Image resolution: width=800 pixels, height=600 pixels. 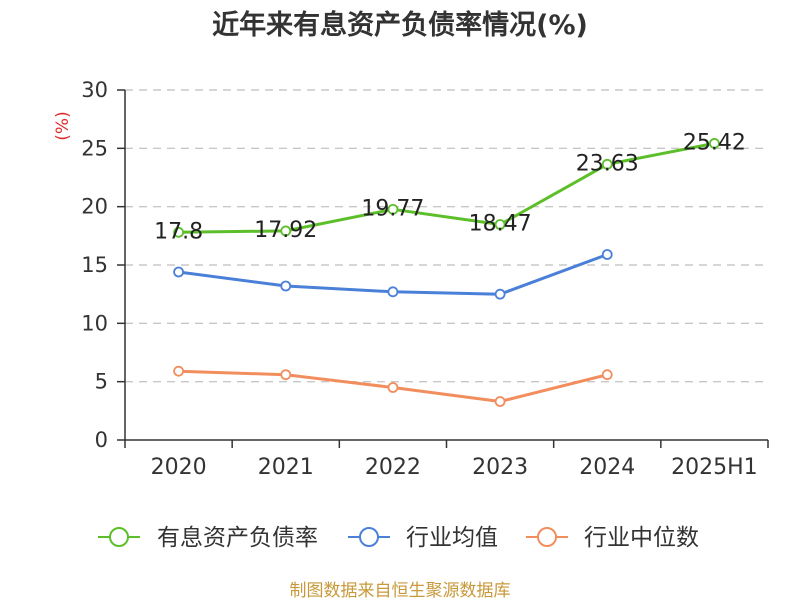 What do you see at coordinates (101, 440) in the screenshot?
I see `y-tick-label: 0` at bounding box center [101, 440].